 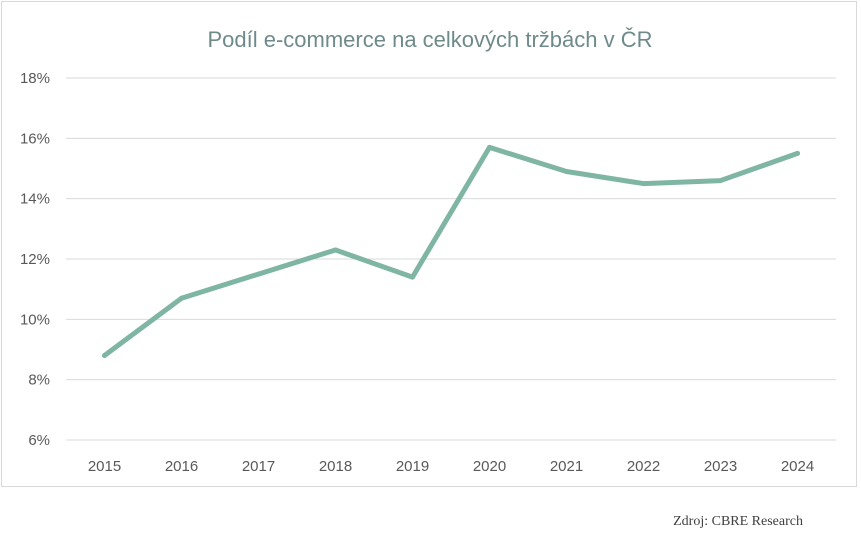 I want to click on x-tick-label: 2021, so click(x=566, y=466).